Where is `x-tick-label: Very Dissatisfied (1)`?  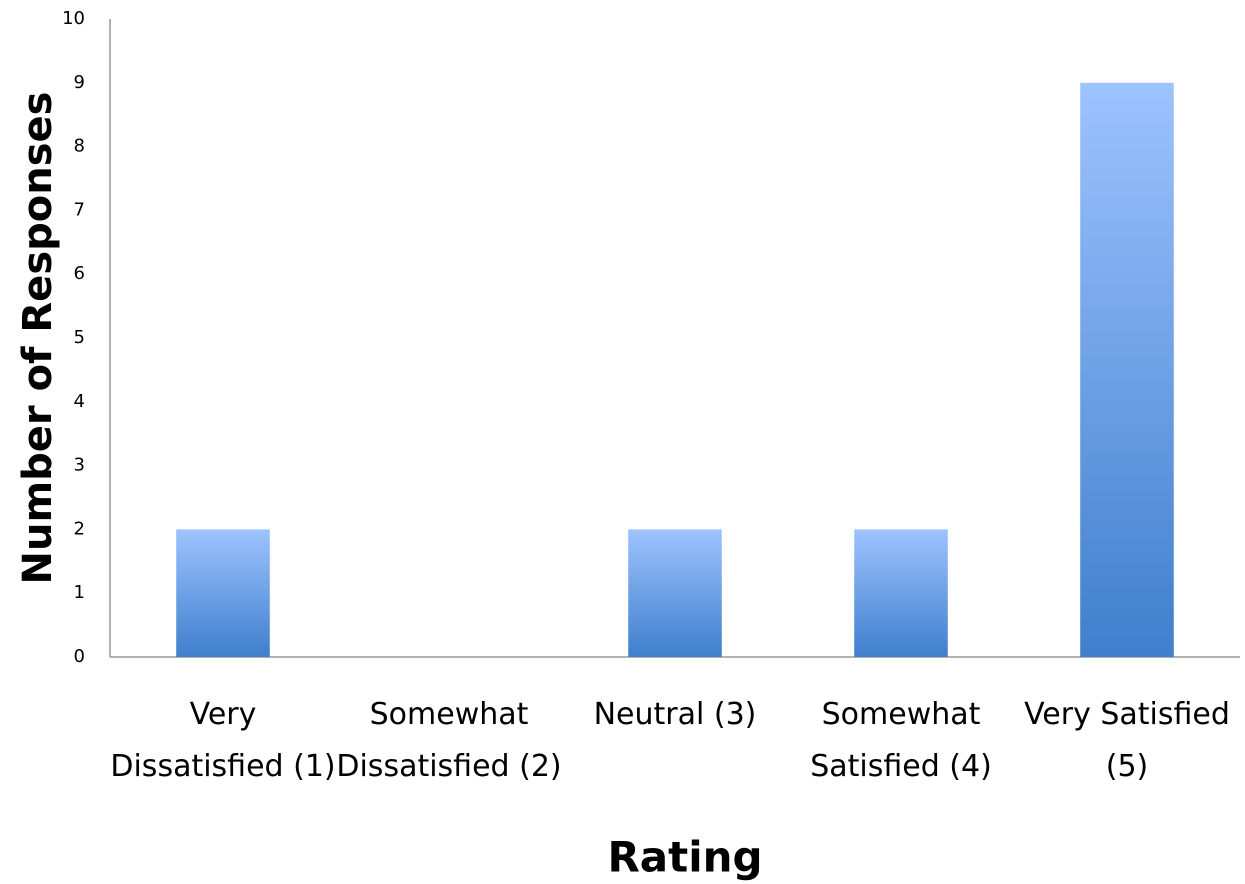 x-tick-label: Very Dissatisfied (1) is located at coordinates (223, 740).